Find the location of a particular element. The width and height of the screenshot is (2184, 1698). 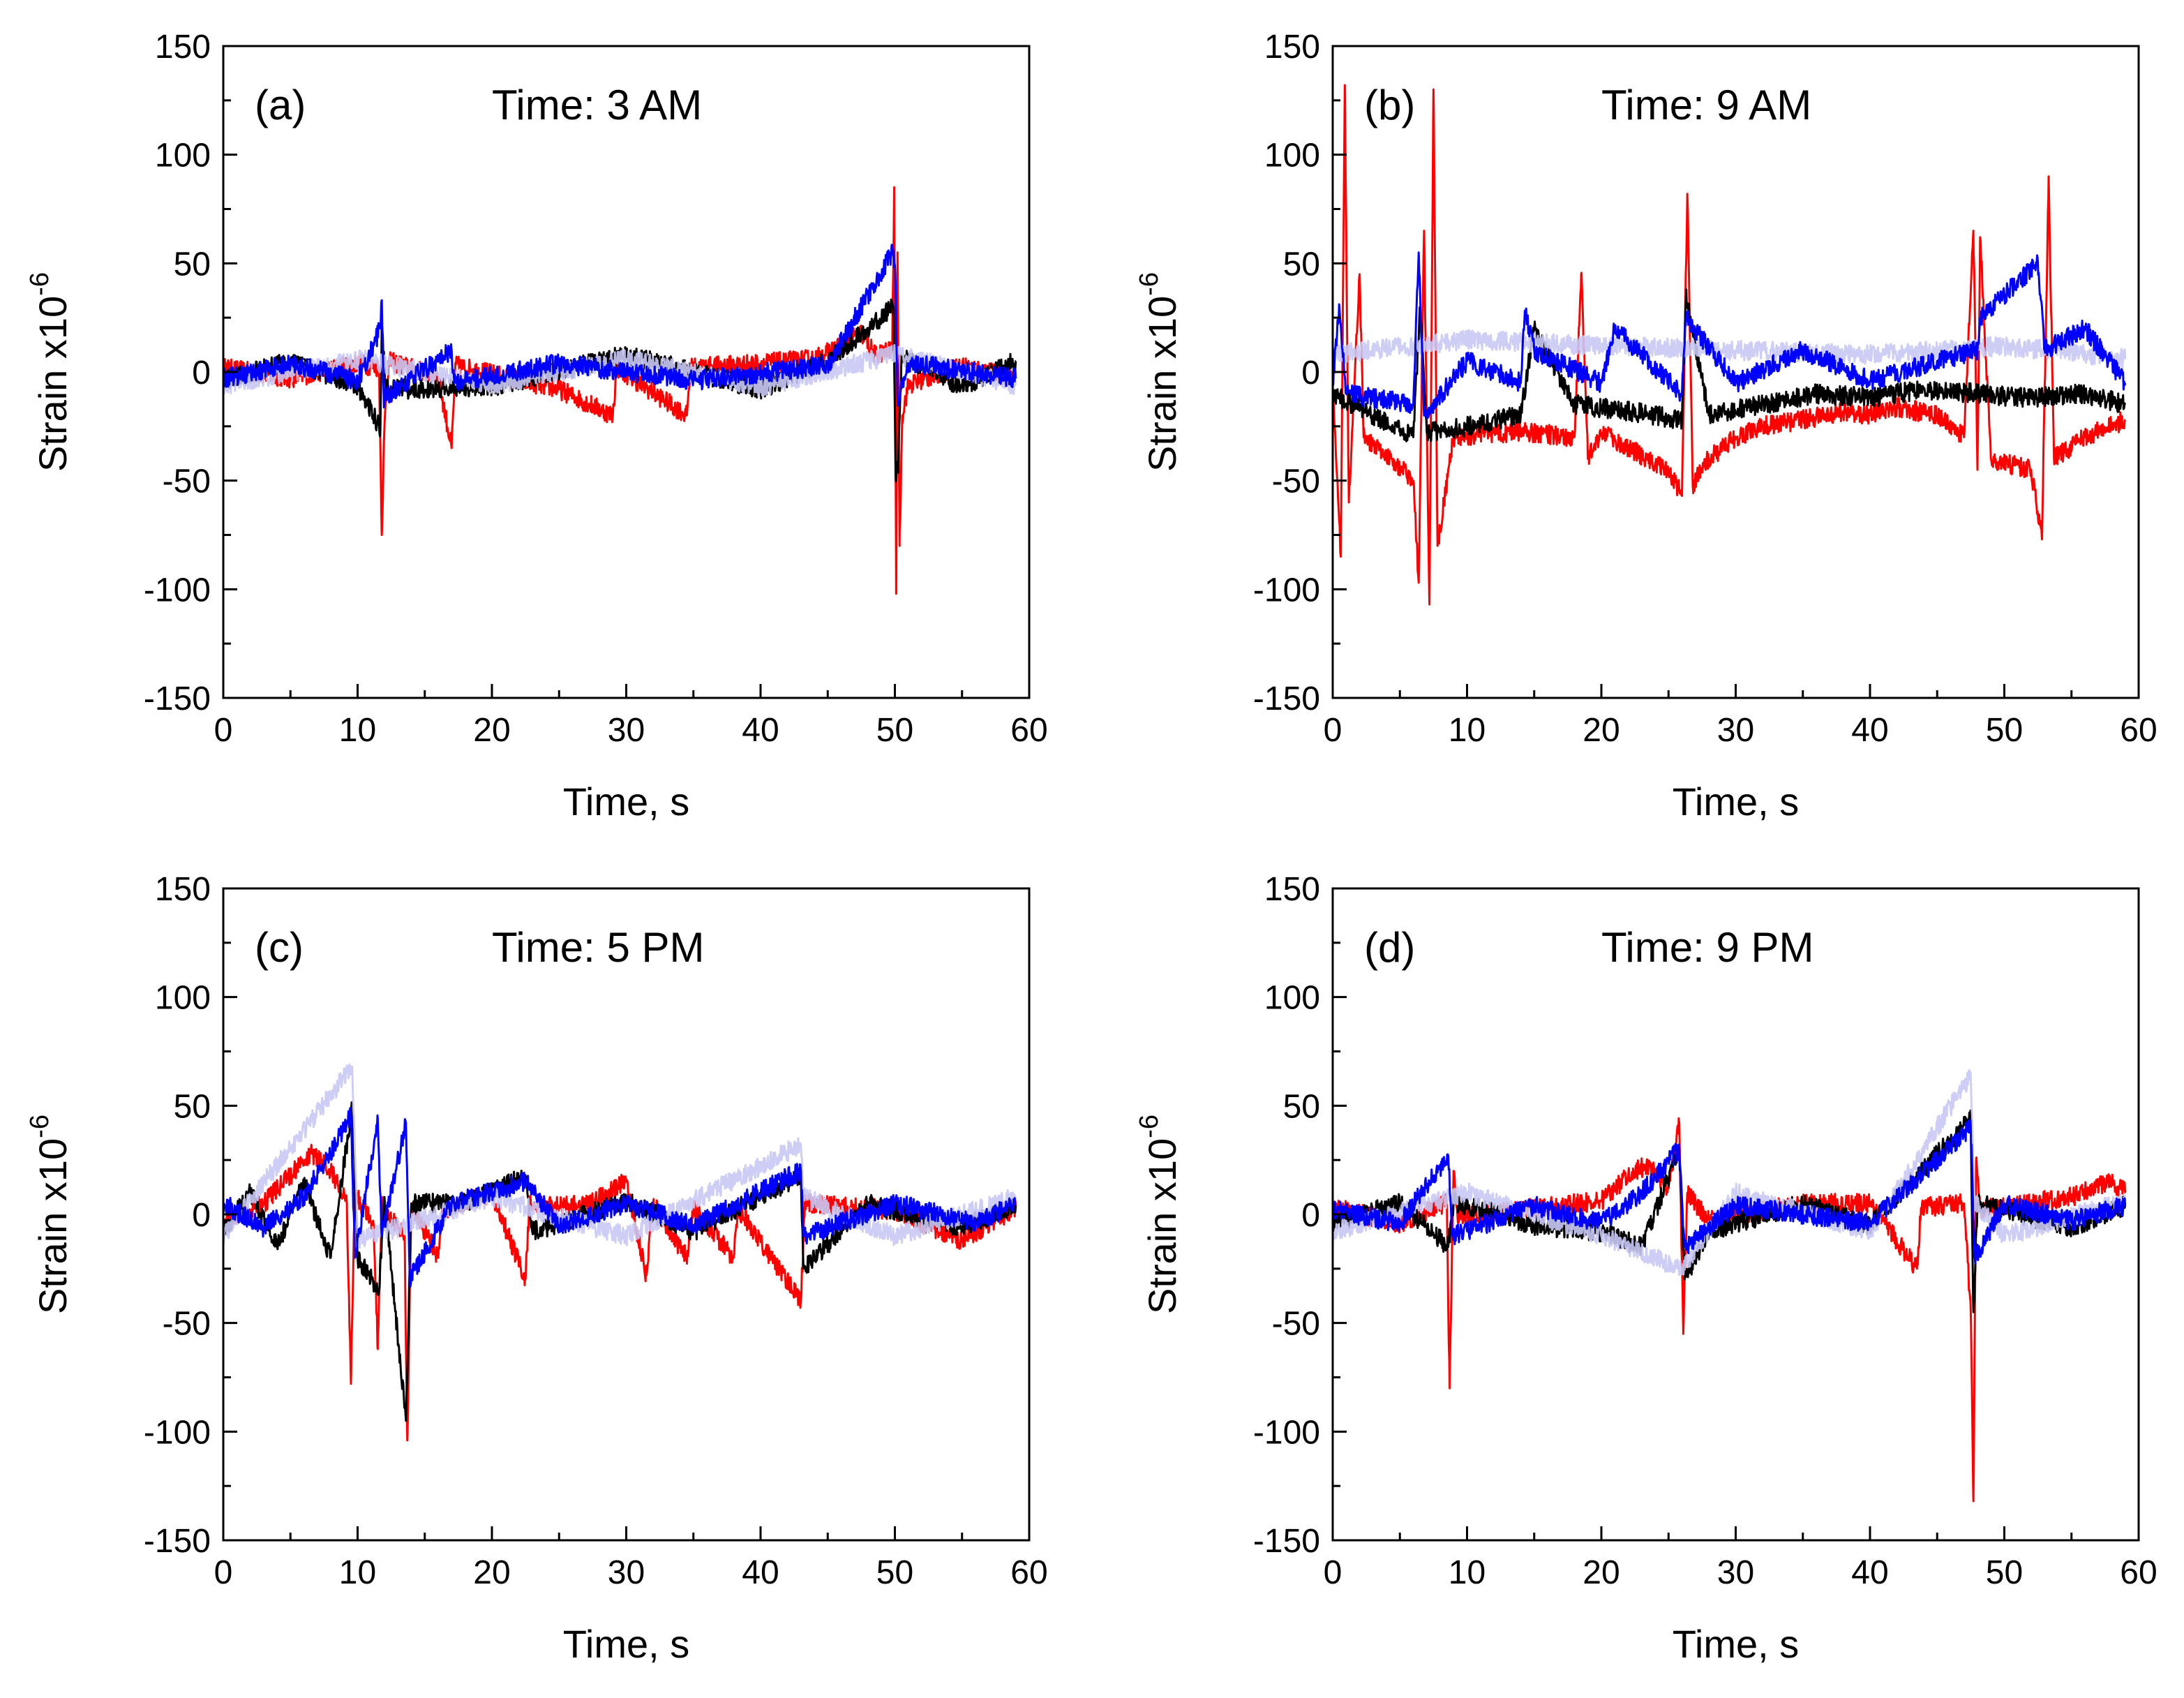

panel-title: Time: 3 AM is located at coordinates (597, 105).